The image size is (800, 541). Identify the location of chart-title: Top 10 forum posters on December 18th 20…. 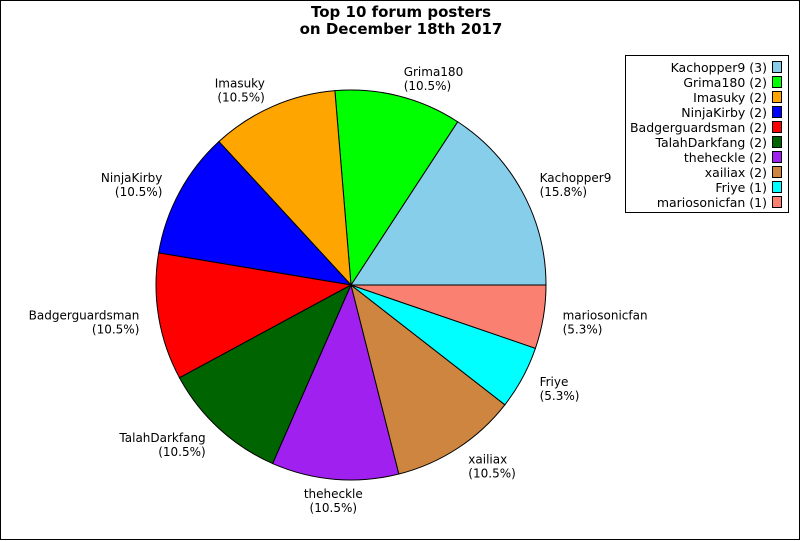
(400, 21).